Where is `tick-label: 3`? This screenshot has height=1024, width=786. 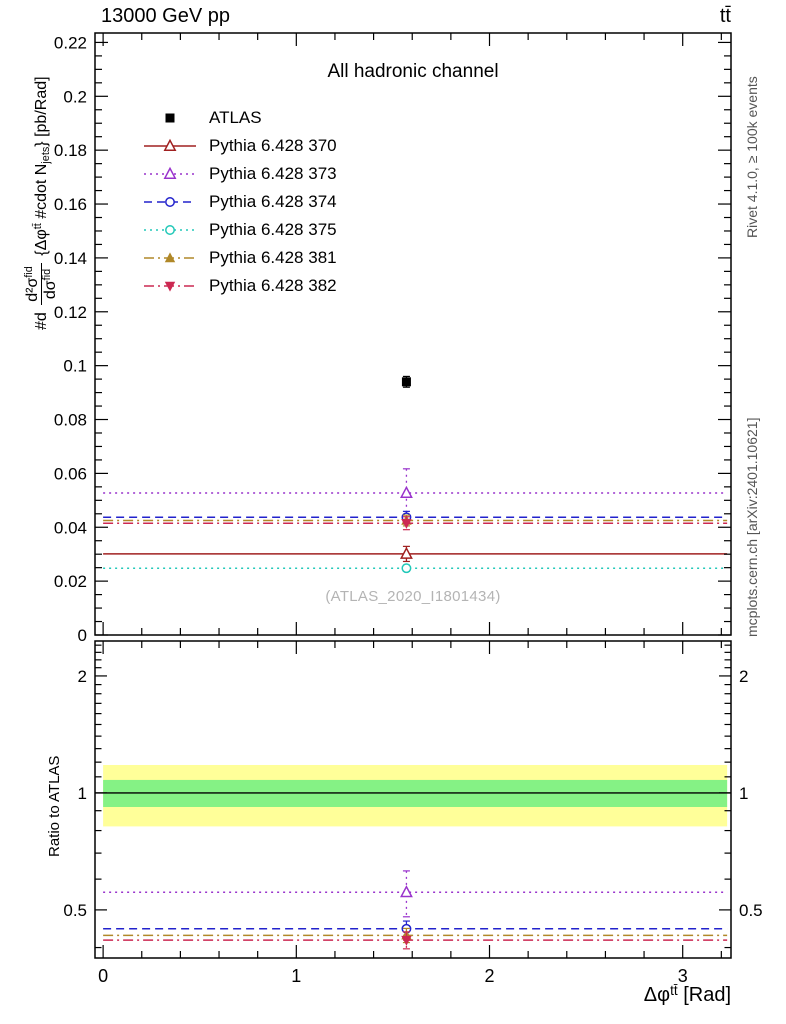
tick-label: 3 is located at coordinates (683, 976).